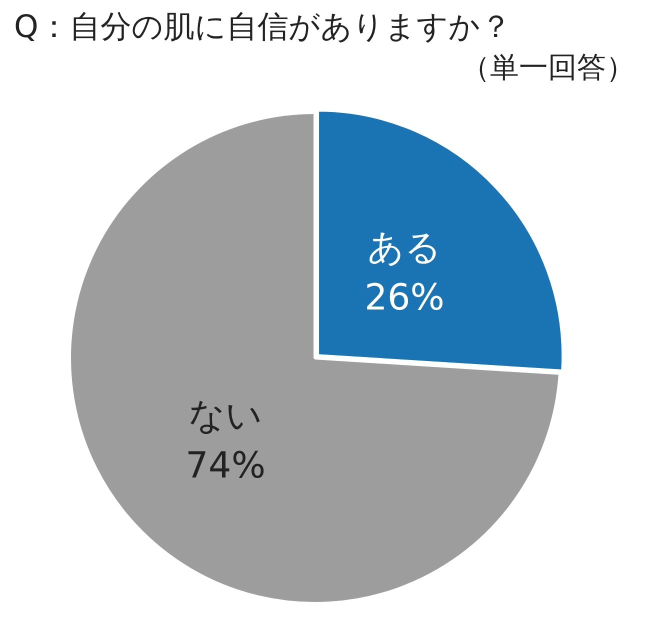 The height and width of the screenshot is (620, 657). I want to click on chart-subtitle: （単一回答）, so click(548, 67).